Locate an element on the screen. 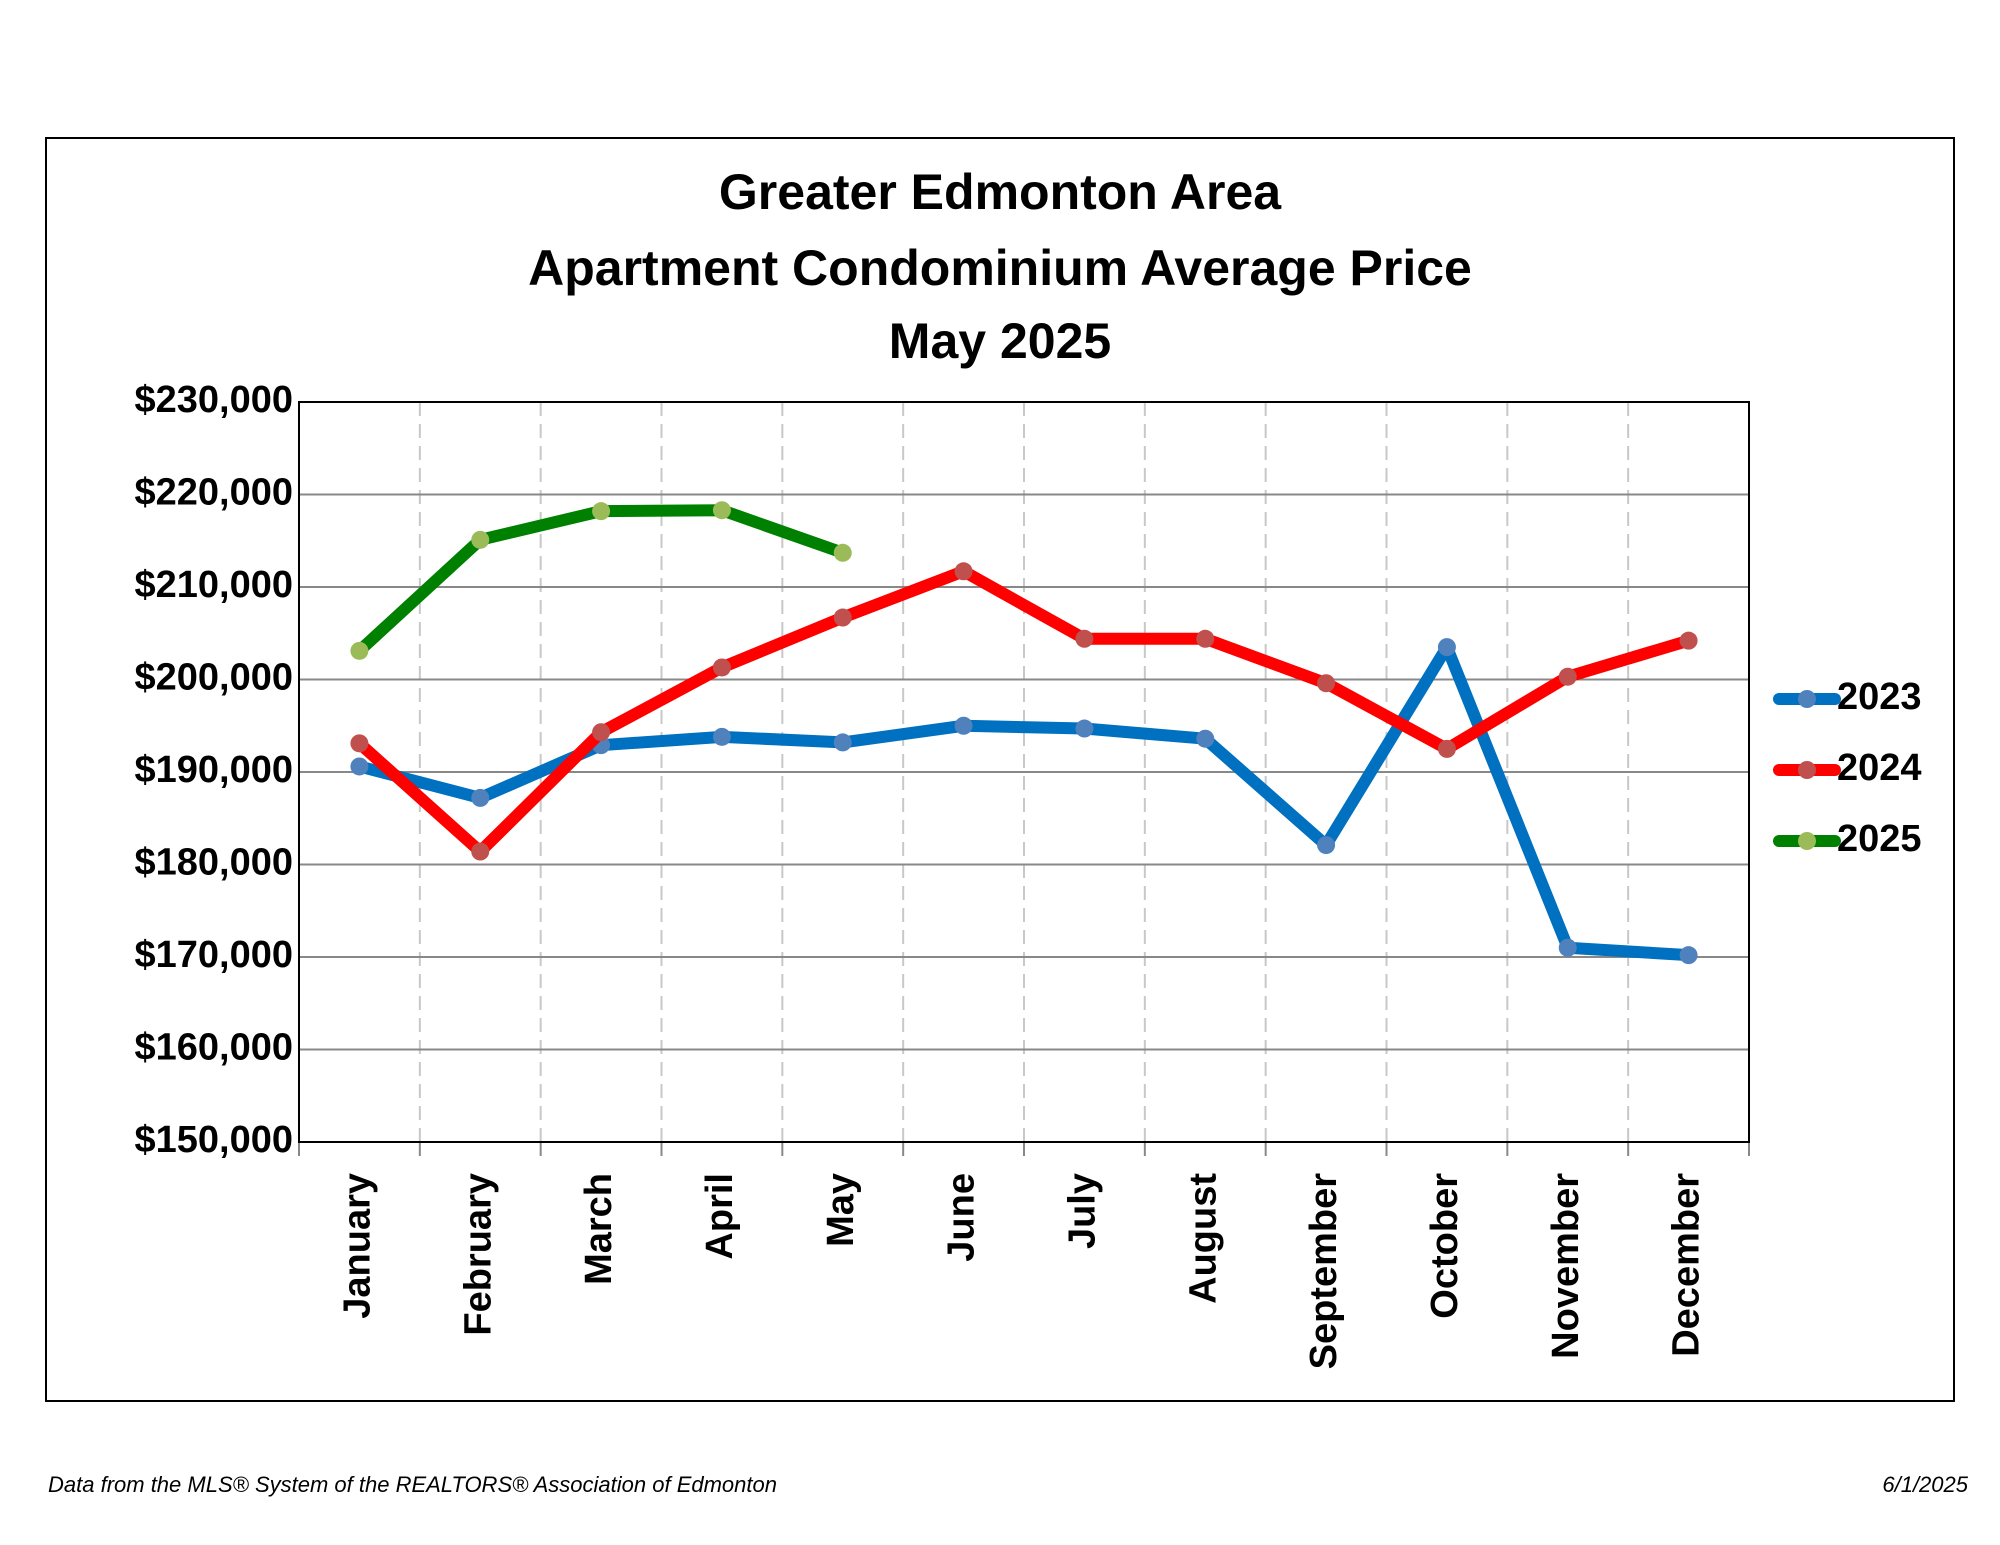  x-tick-label: March is located at coordinates (599, 1229).